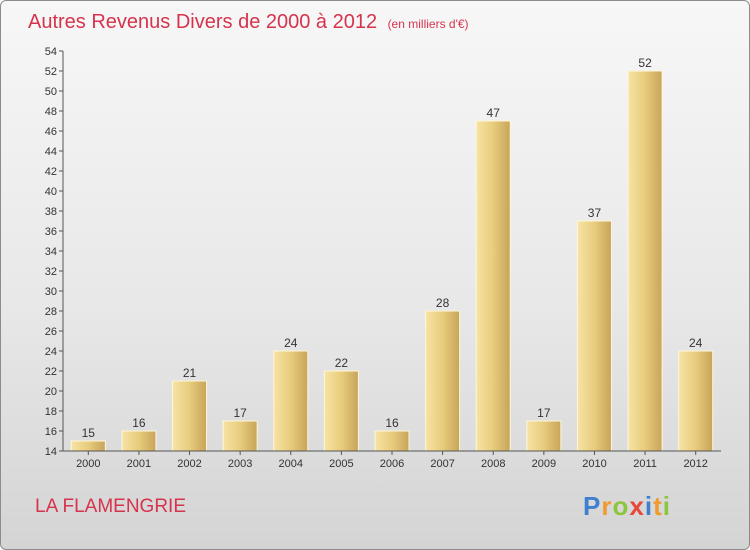  I want to click on y-tick-label: 28, so click(51, 312).